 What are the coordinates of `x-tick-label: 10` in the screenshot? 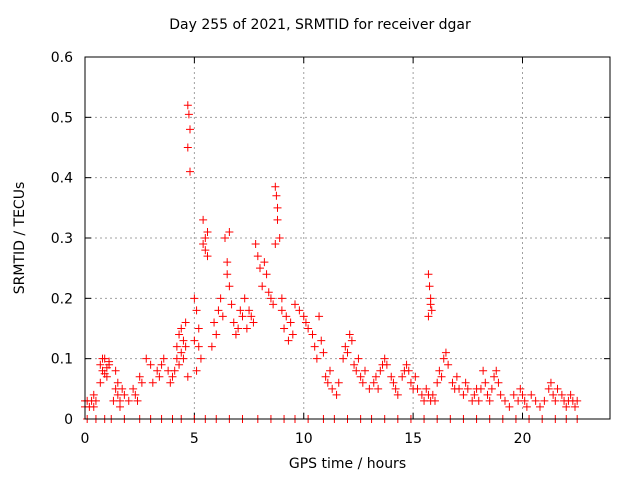 It's located at (304, 439).